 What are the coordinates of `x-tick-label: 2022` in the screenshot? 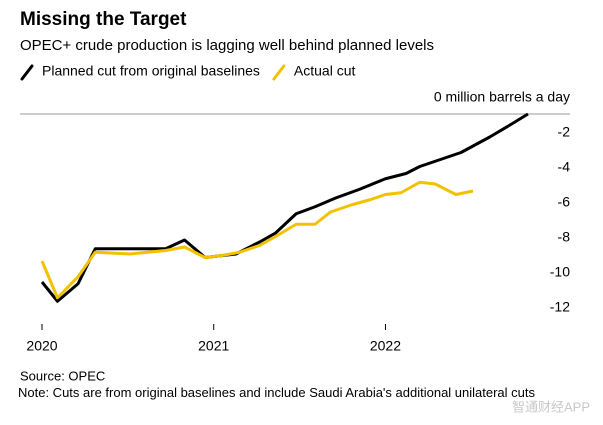 It's located at (385, 346).